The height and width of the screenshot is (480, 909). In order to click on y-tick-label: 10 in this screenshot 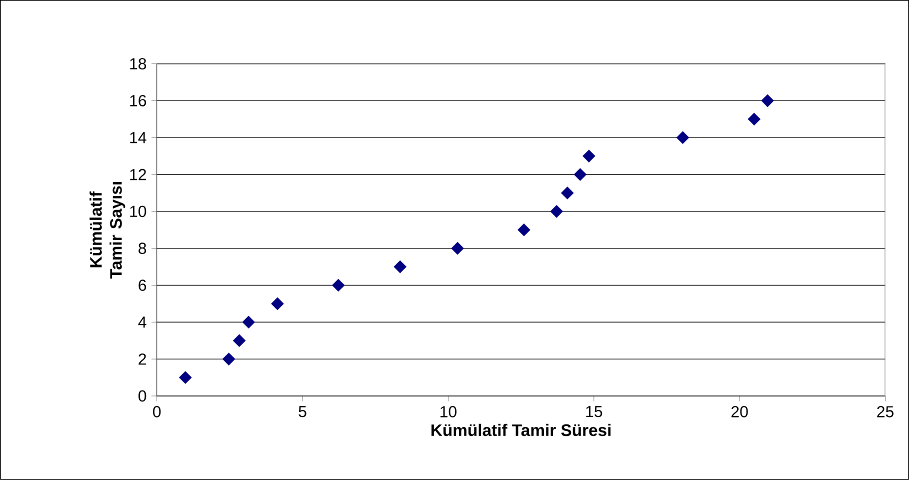, I will do `click(138, 212)`.